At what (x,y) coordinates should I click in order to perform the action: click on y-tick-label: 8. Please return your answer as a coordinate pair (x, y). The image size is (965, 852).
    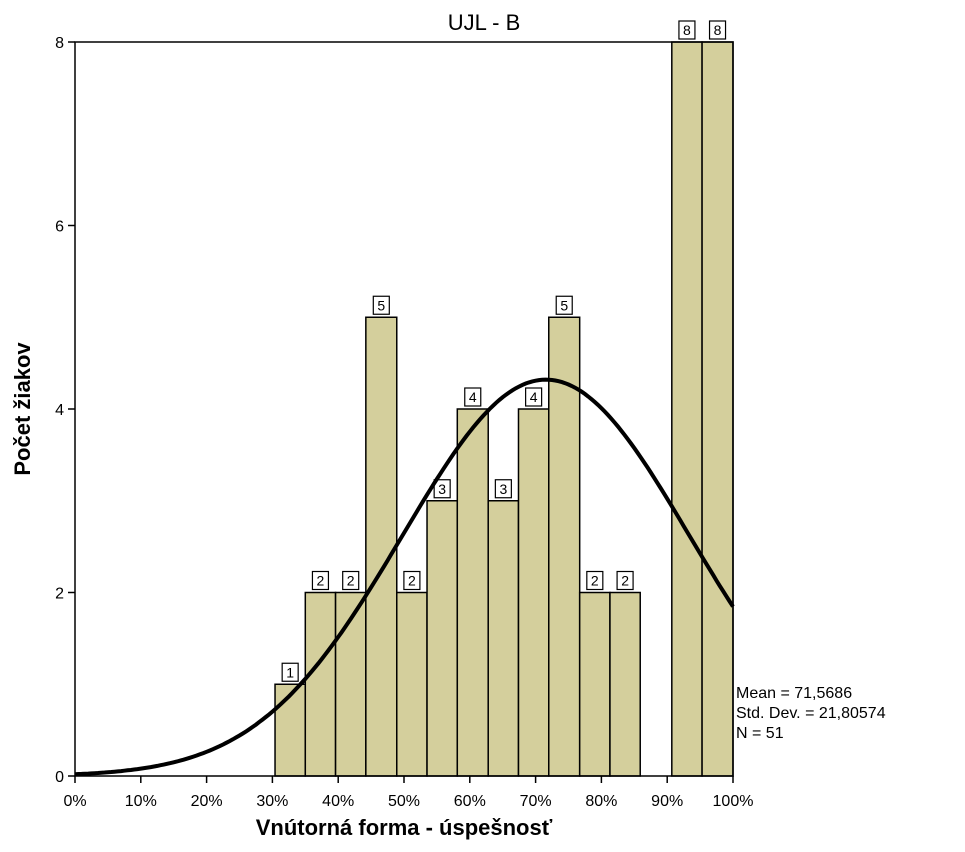
    Looking at the image, I should click on (59, 43).